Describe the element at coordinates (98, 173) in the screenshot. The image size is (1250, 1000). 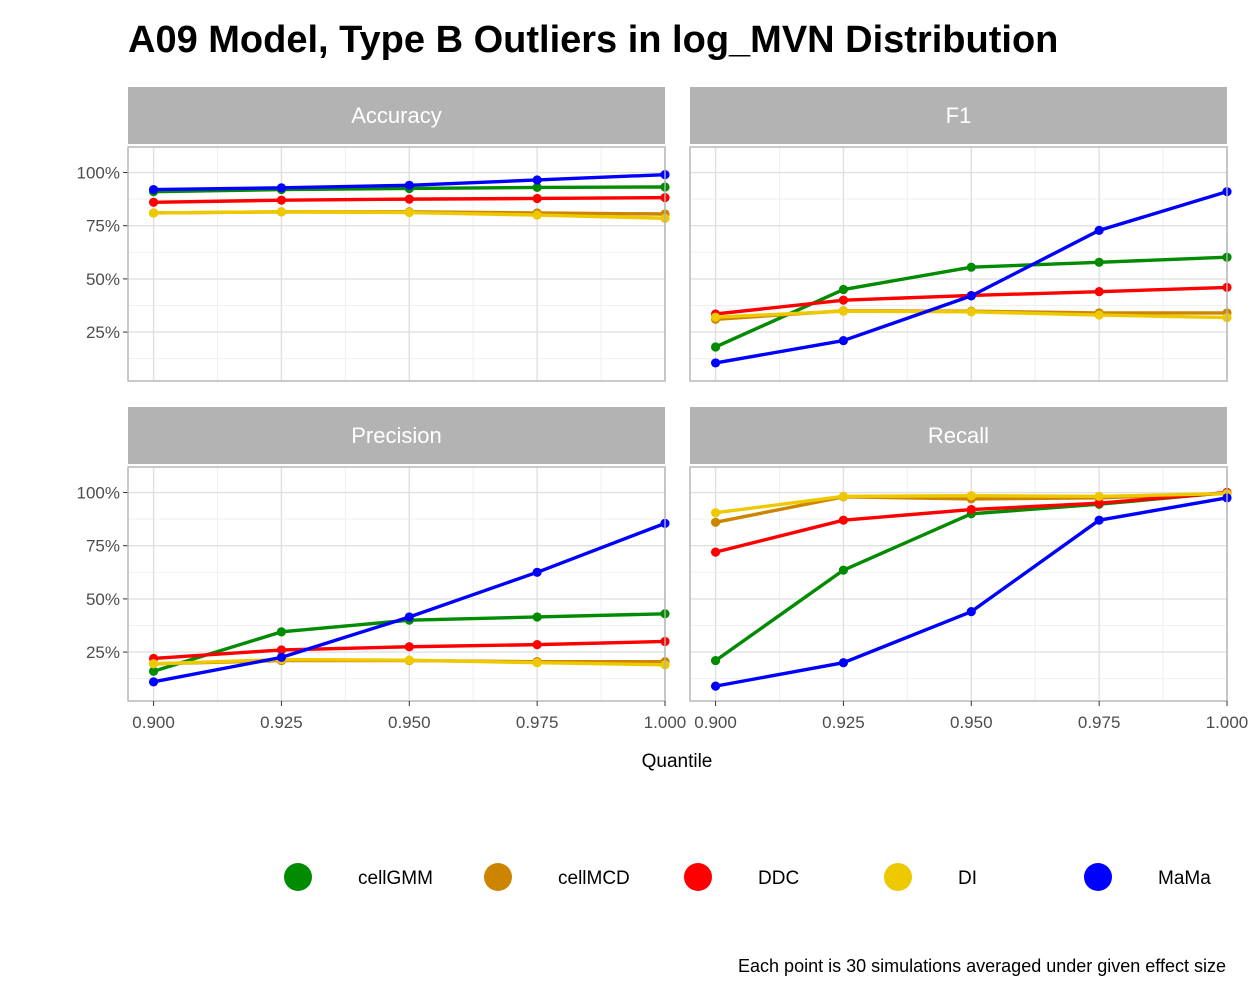
I see `y-tick-label: 100%` at that location.